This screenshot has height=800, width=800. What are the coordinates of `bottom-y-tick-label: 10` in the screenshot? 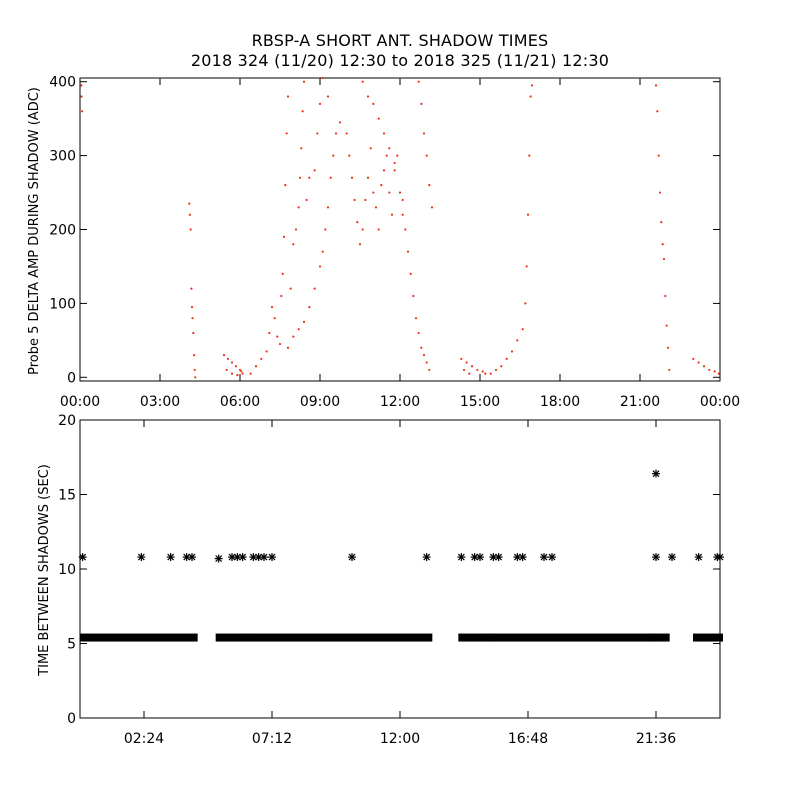 It's located at (67, 570).